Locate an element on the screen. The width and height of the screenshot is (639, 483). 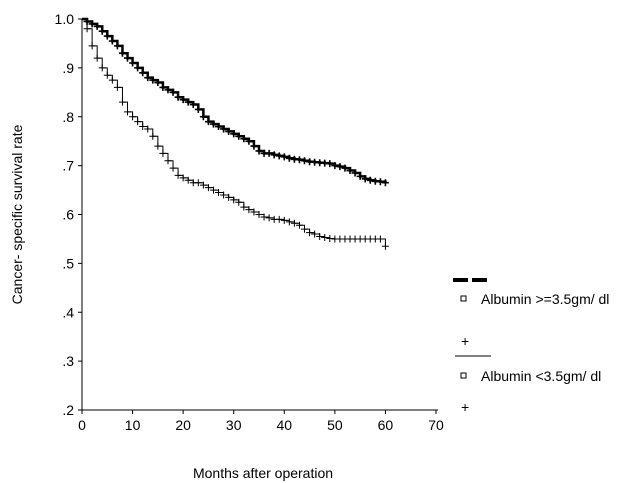
y-tick-label: .7 is located at coordinates (68, 166).